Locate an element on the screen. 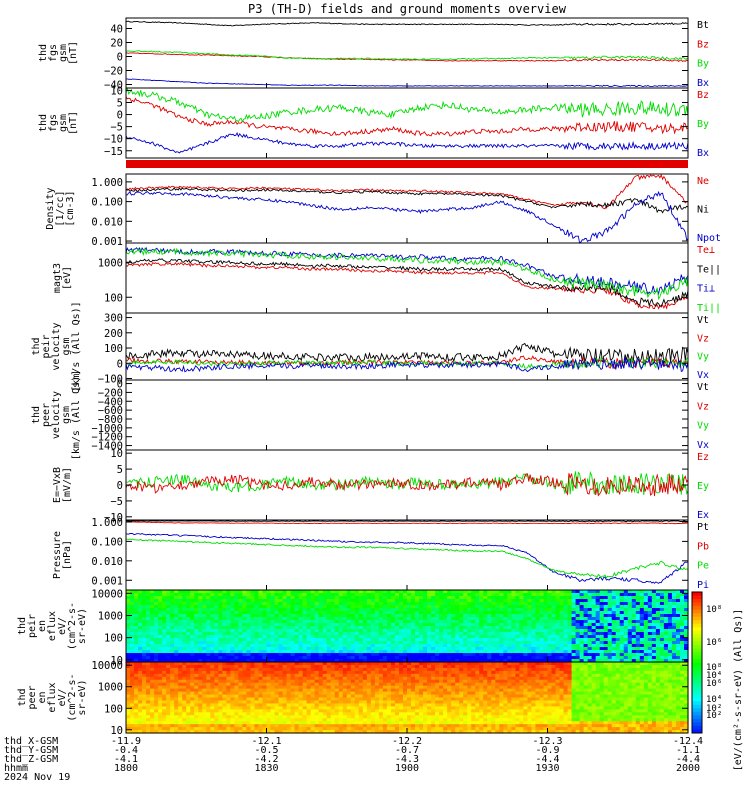  series-Pt is located at coordinates (407, 521).